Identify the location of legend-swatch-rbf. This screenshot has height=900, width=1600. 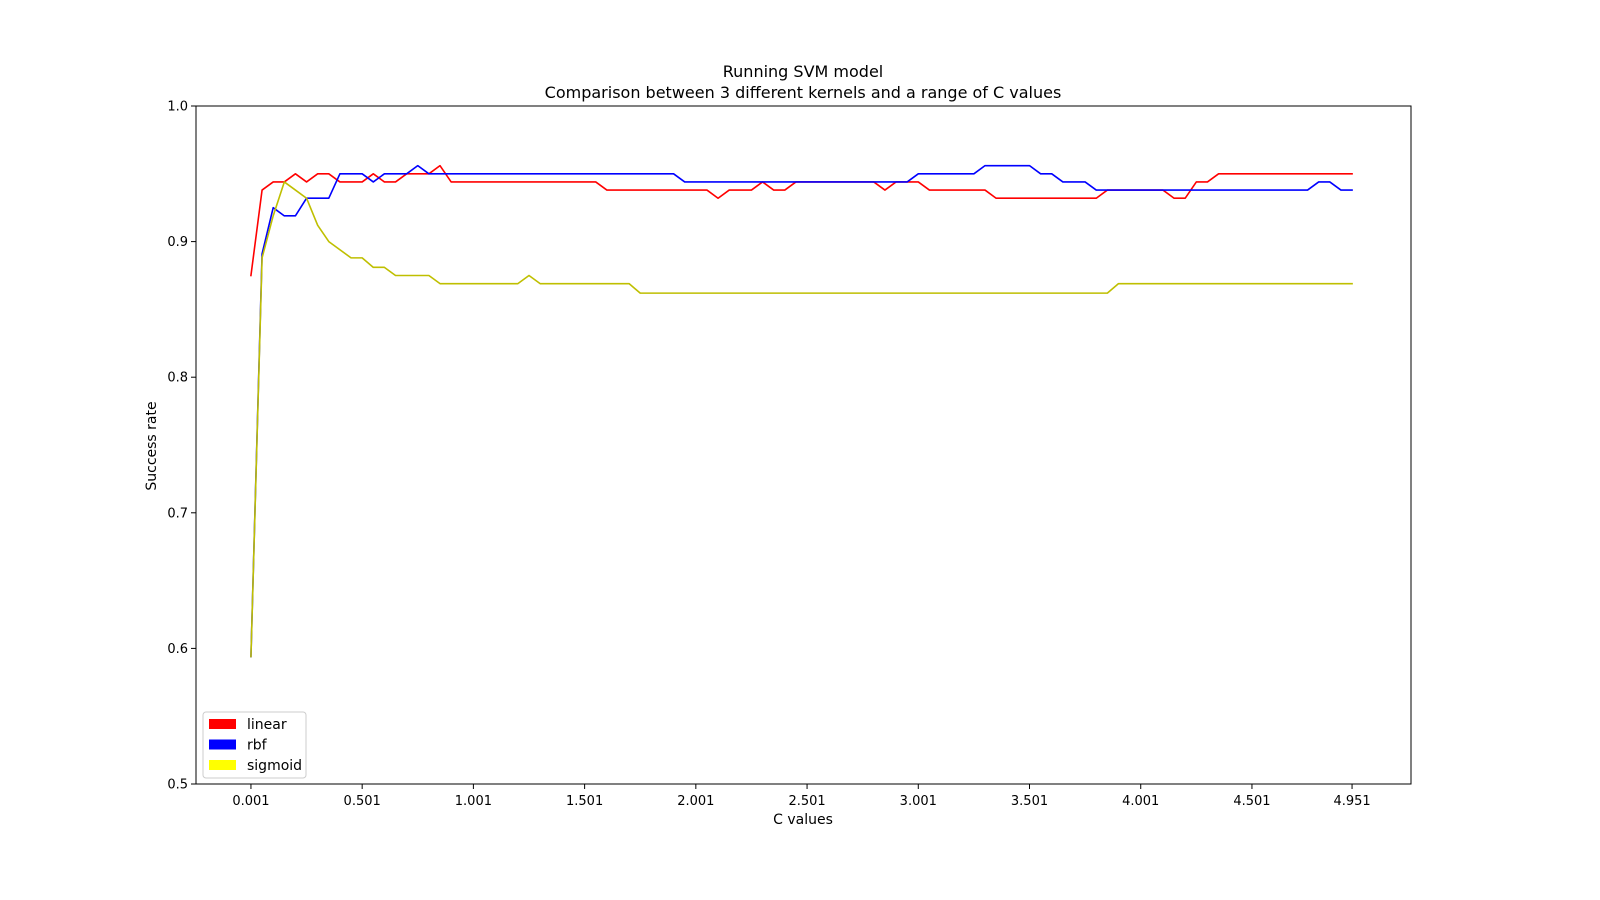
(222, 744).